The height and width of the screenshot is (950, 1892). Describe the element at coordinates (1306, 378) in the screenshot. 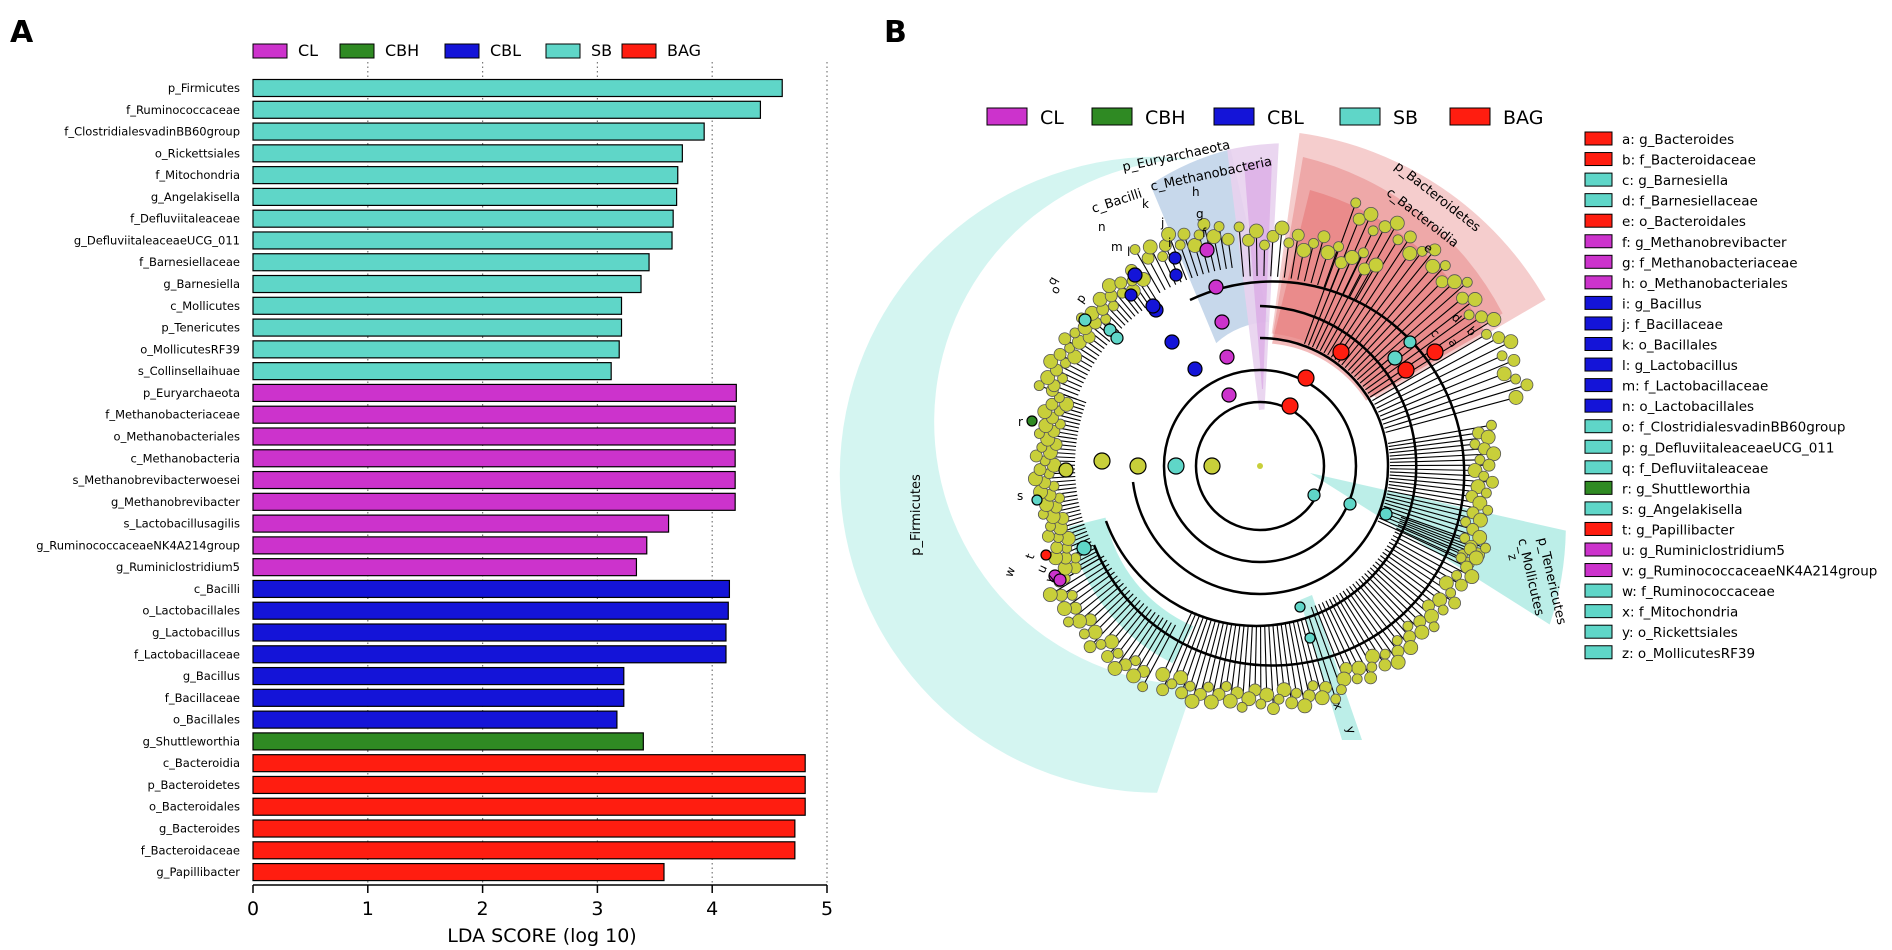

I see `node-bacteroidia` at that location.